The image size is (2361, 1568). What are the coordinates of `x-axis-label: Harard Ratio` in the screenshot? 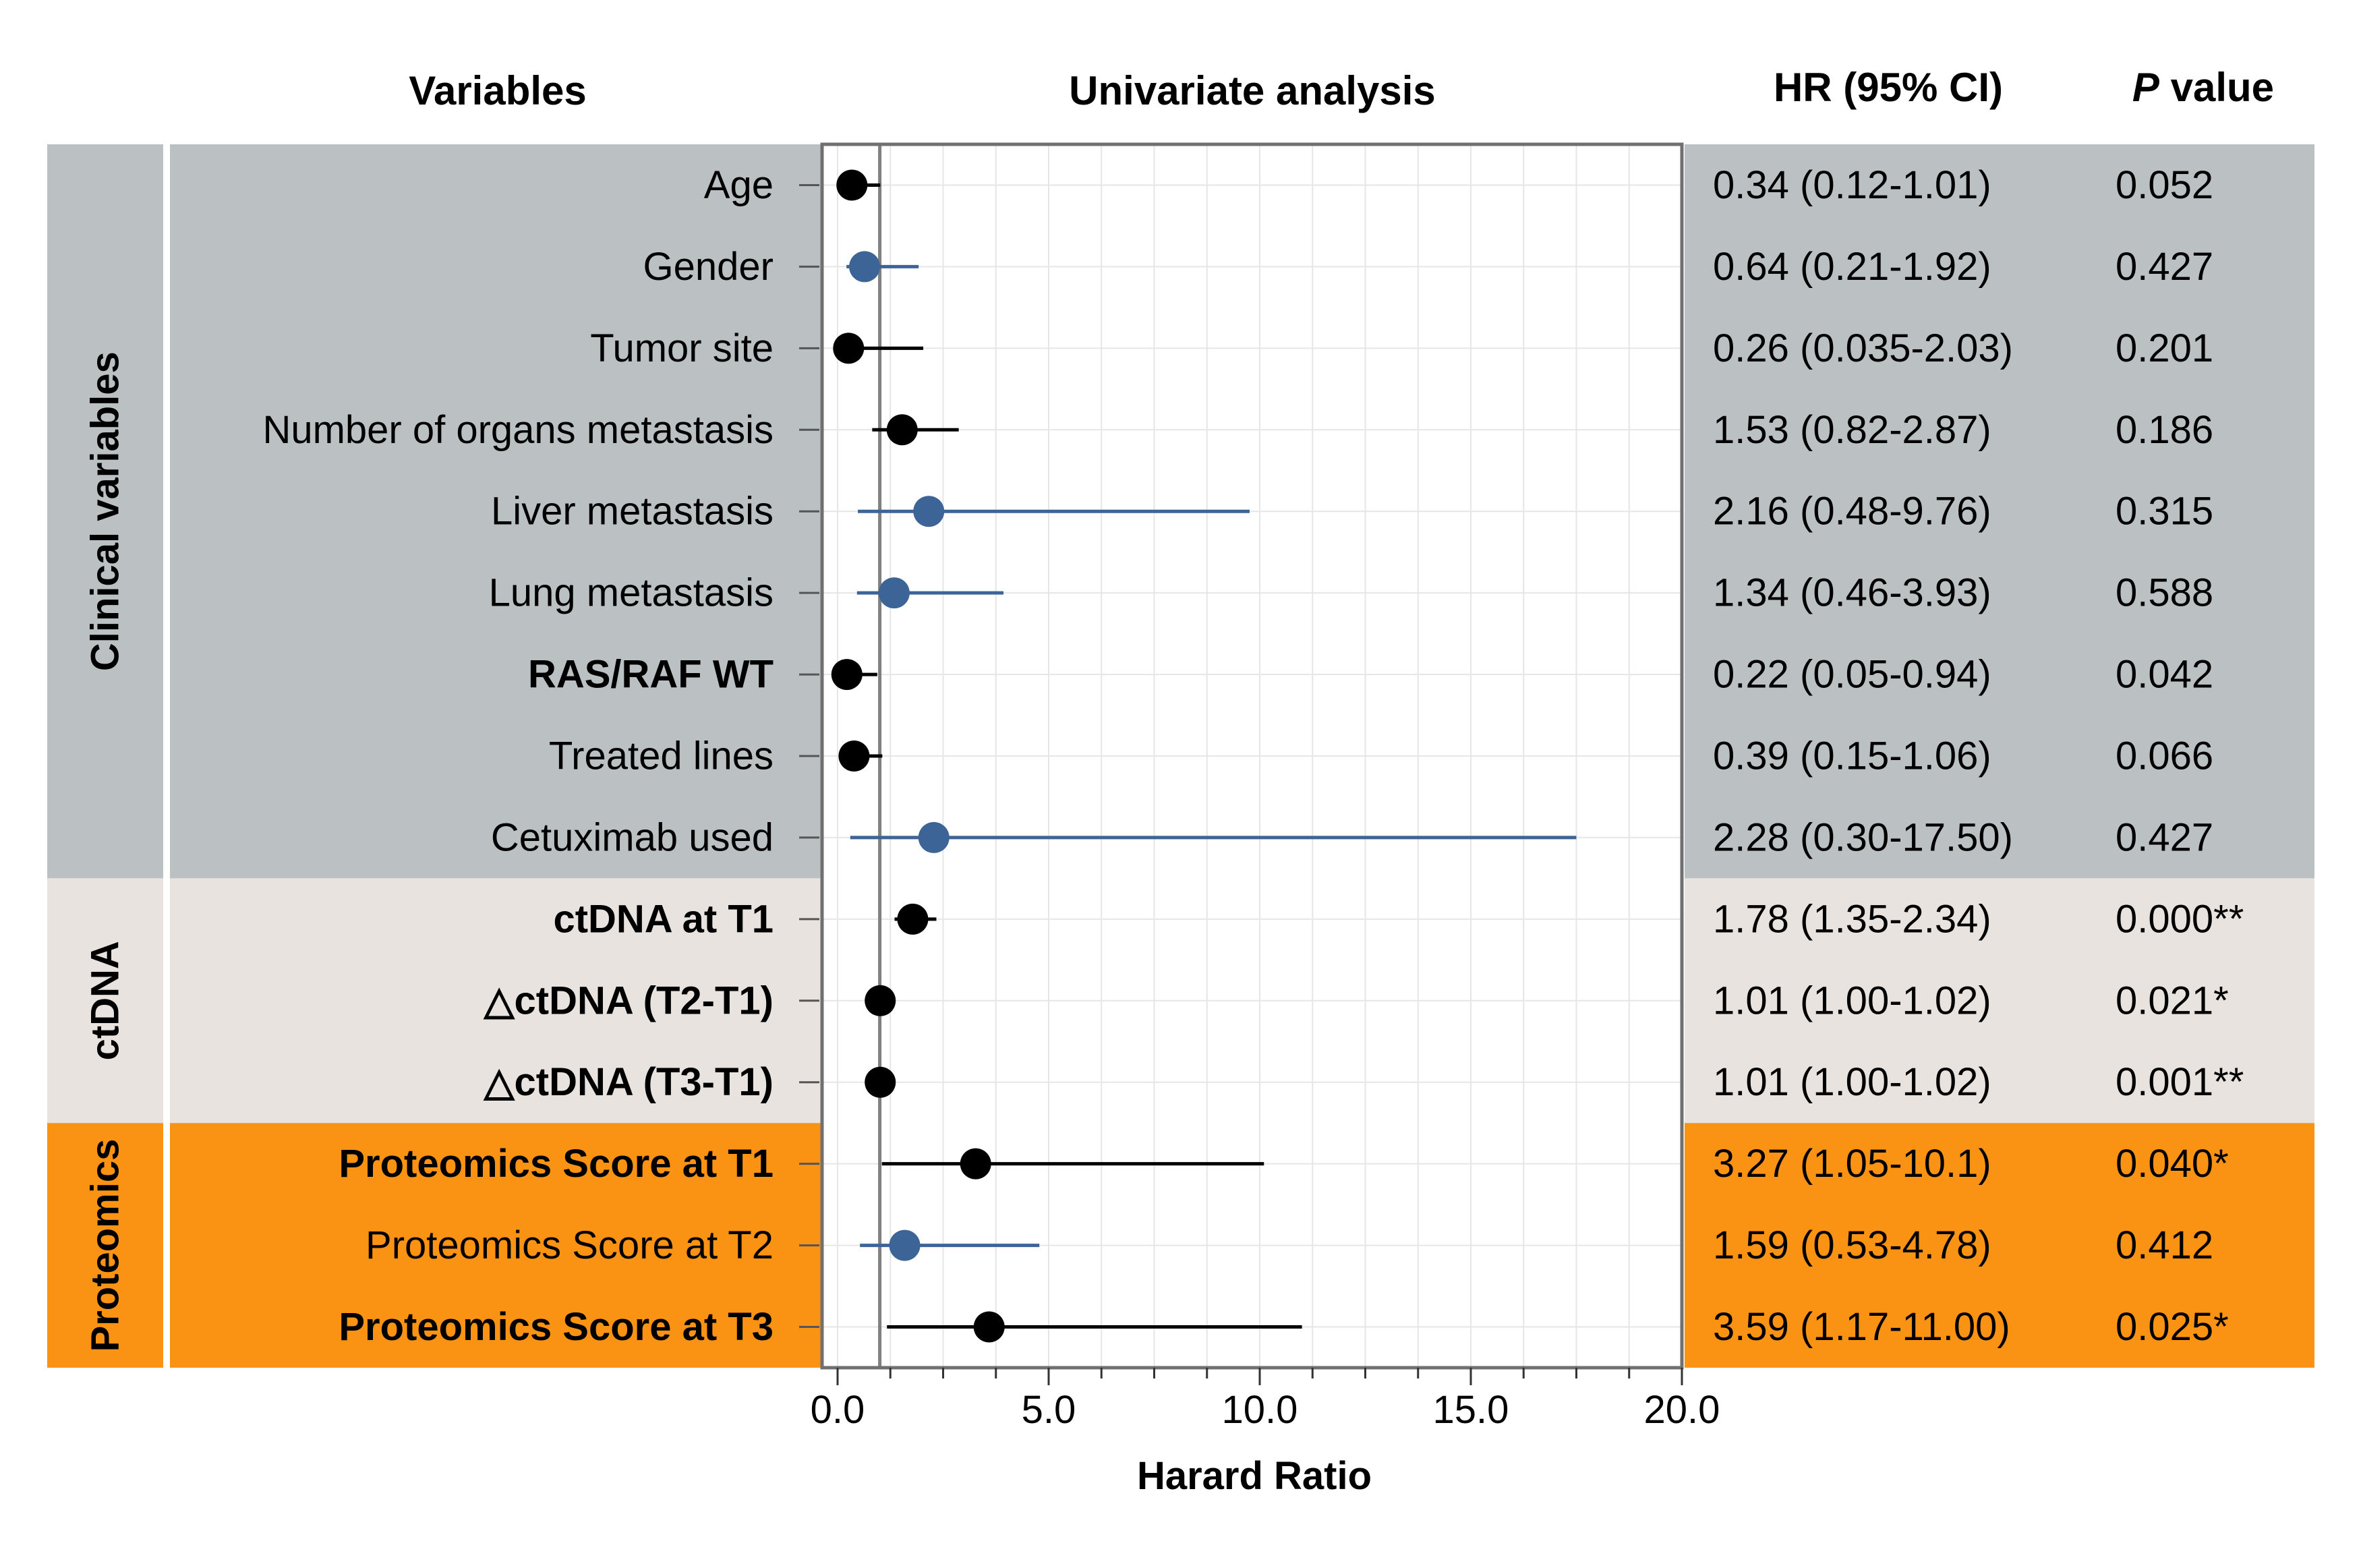 It's located at (1254, 1476).